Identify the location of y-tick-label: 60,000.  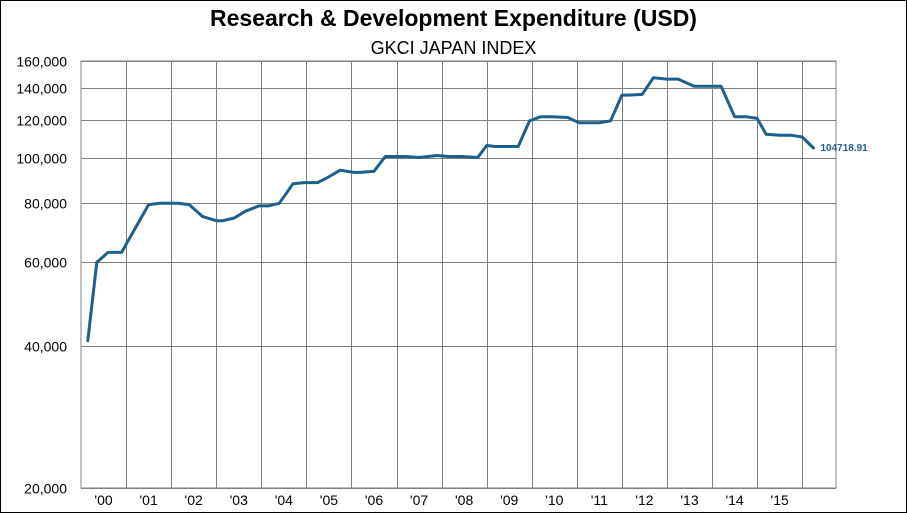
(45, 263).